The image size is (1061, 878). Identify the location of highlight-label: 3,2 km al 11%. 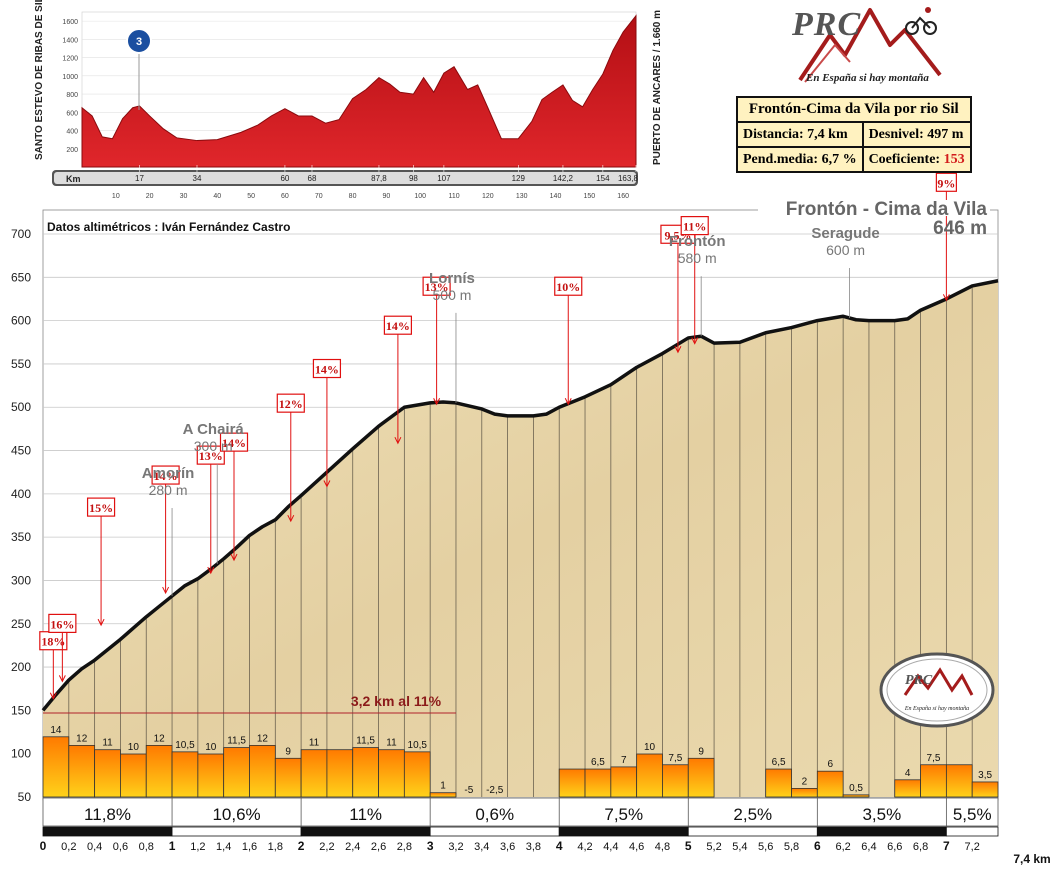
(396, 701).